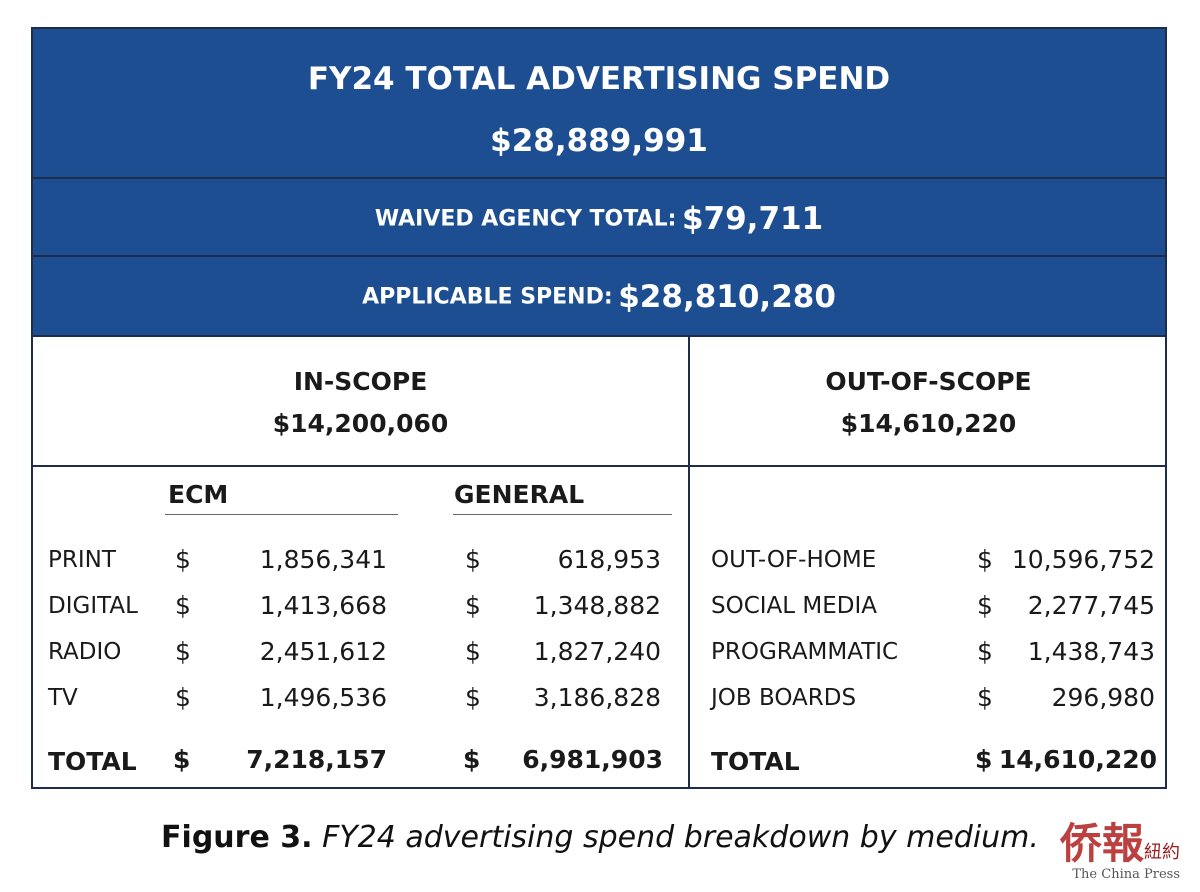 The width and height of the screenshot is (1200, 892). Describe the element at coordinates (360, 423) in the screenshot. I see `in-scope-value: $14,200,060` at that location.